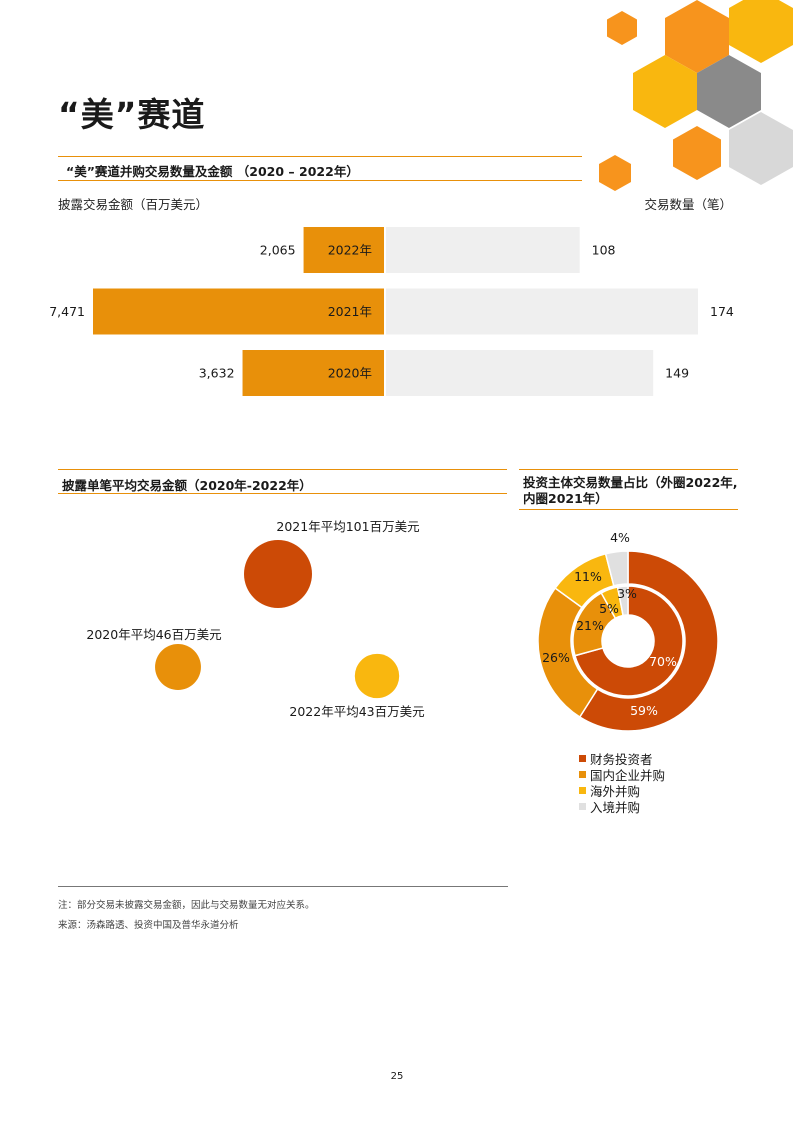  I want to click on outer-ring-label: 11%, so click(588, 576).